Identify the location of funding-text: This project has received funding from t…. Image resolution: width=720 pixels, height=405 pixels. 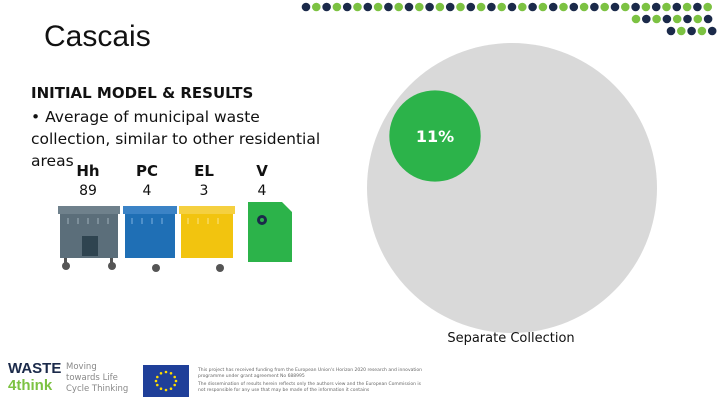
(310, 373).